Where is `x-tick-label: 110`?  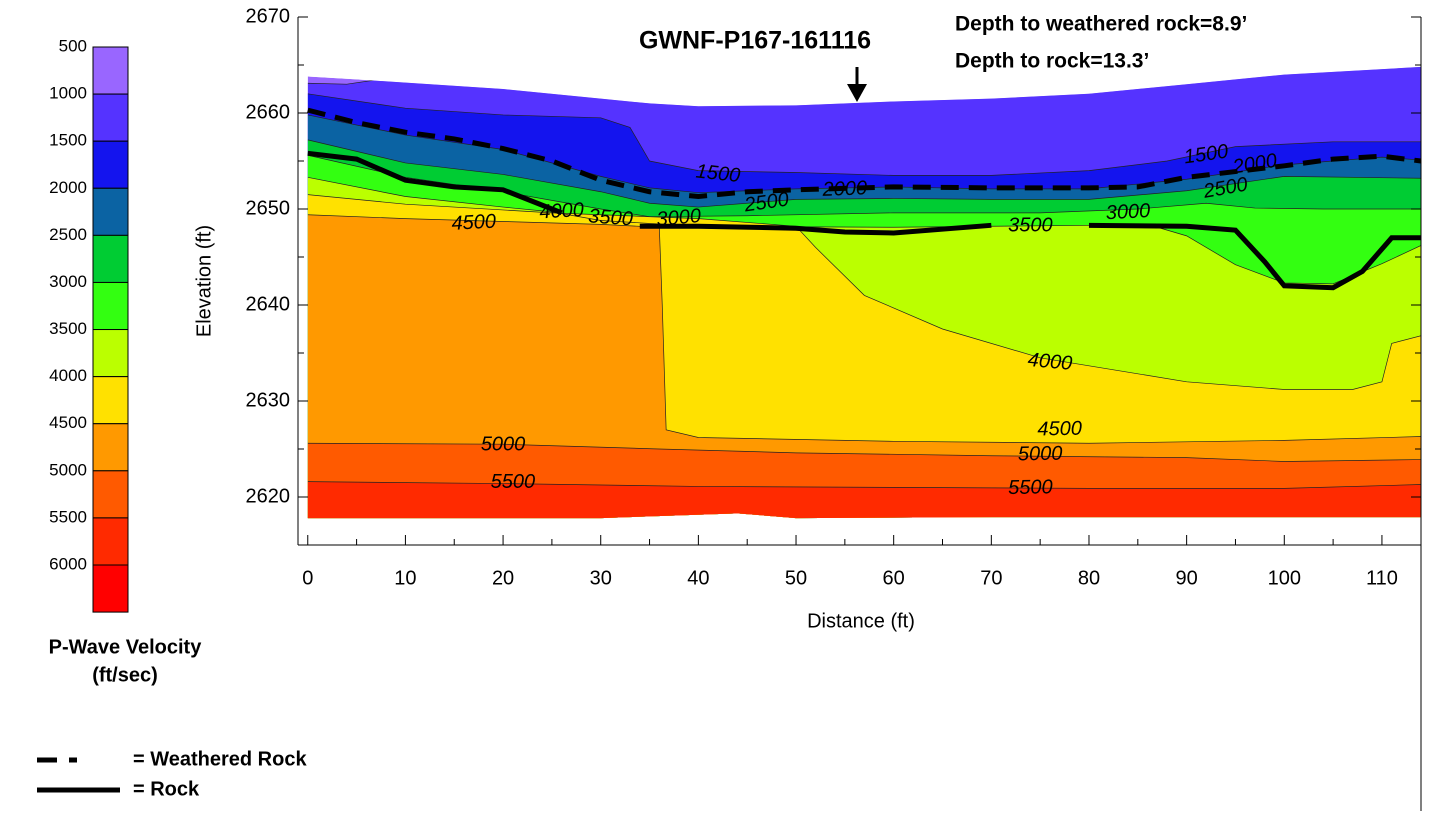
x-tick-label: 110 is located at coordinates (1382, 578).